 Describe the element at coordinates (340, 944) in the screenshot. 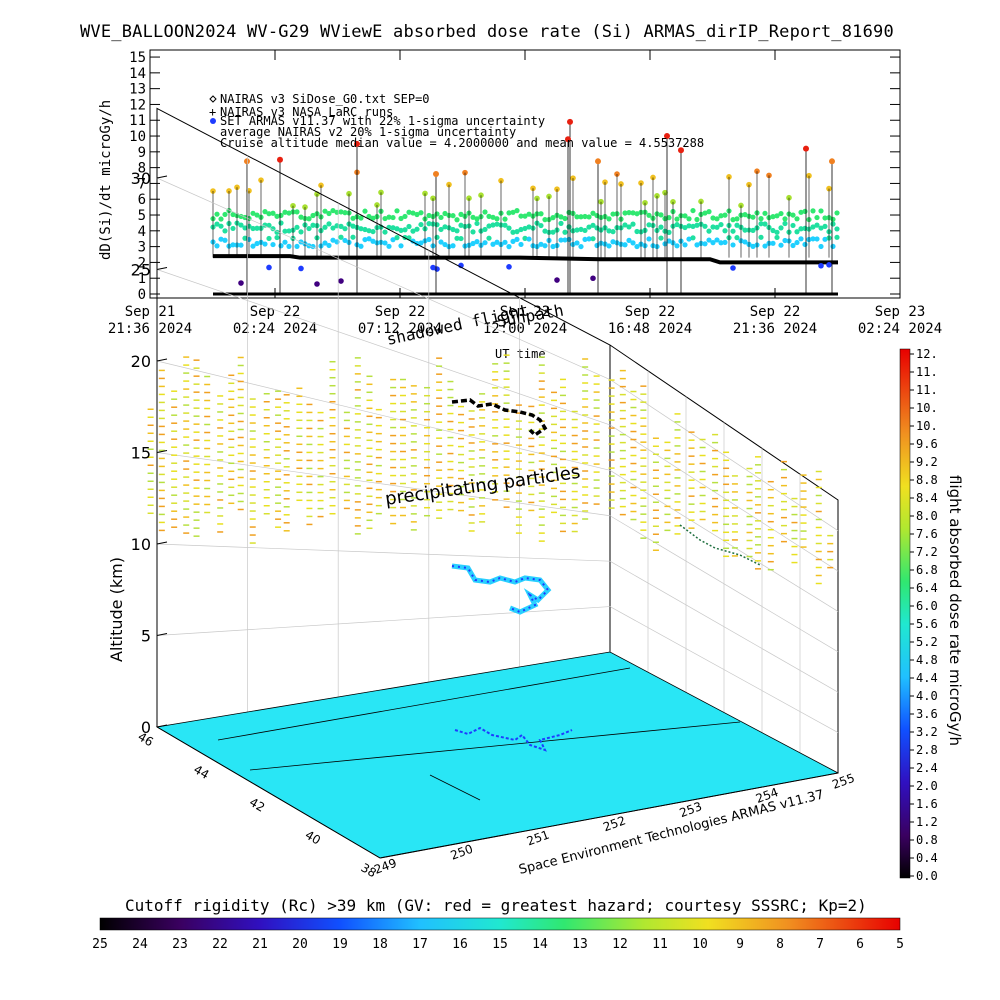

I see `cutoff-tick-label: 19` at that location.